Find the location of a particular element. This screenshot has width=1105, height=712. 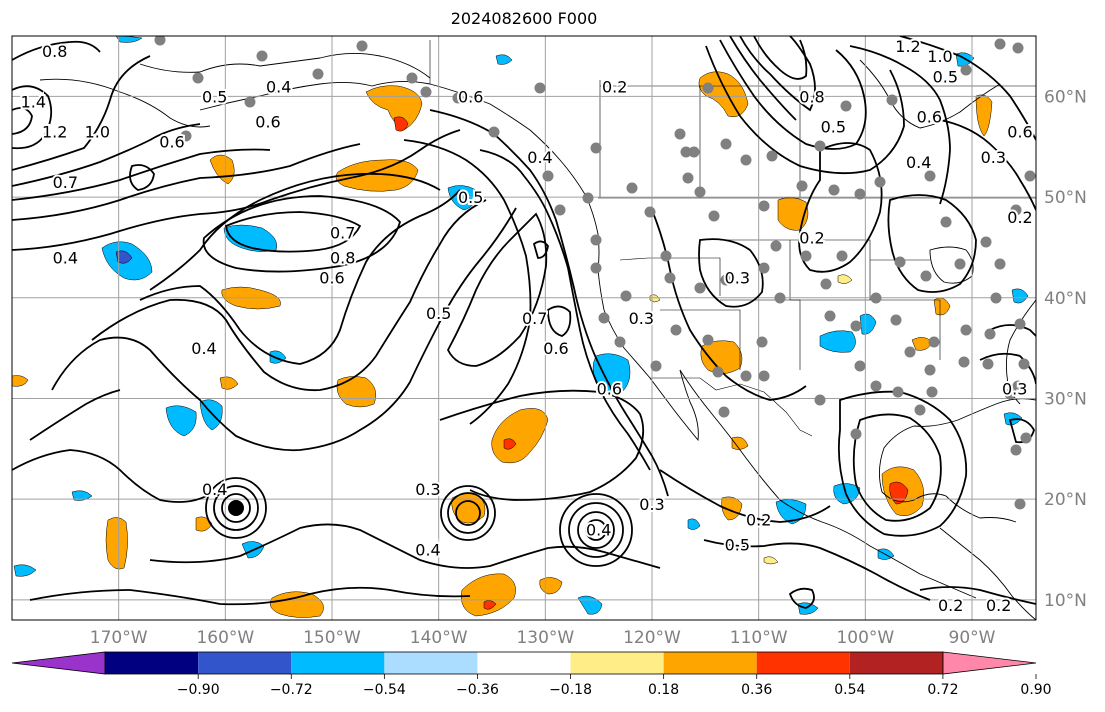

colorbar-tick-label: −0.72 is located at coordinates (291, 690).